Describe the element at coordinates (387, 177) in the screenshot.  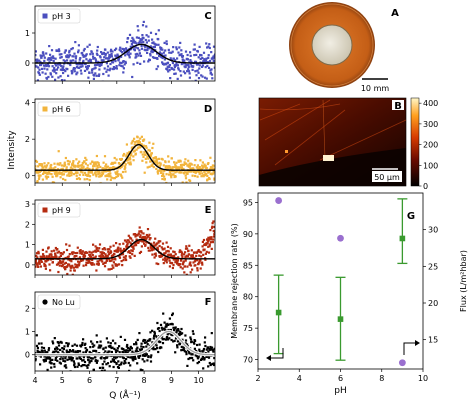
I see `afm-scale-bar-label: 50 µm` at that location.